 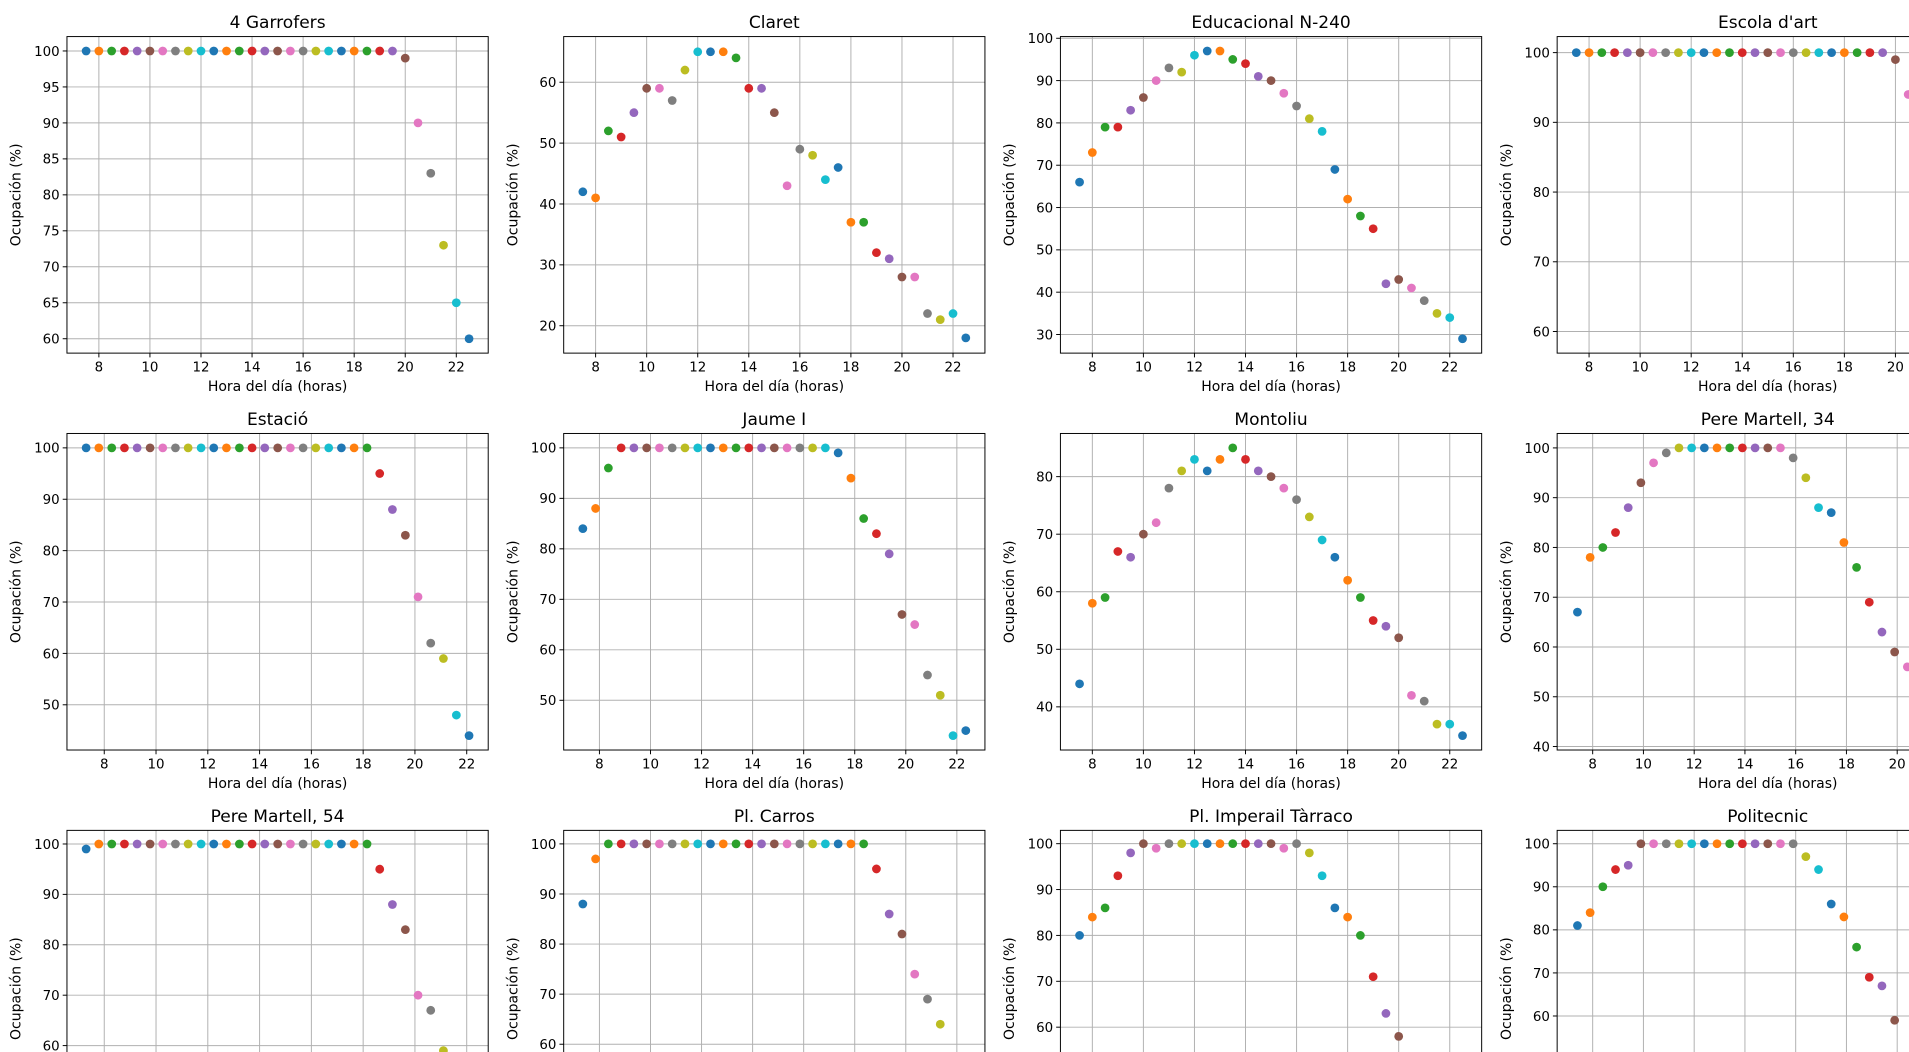 What do you see at coordinates (1691, 367) in the screenshot?
I see `x-tick-label: 12` at bounding box center [1691, 367].